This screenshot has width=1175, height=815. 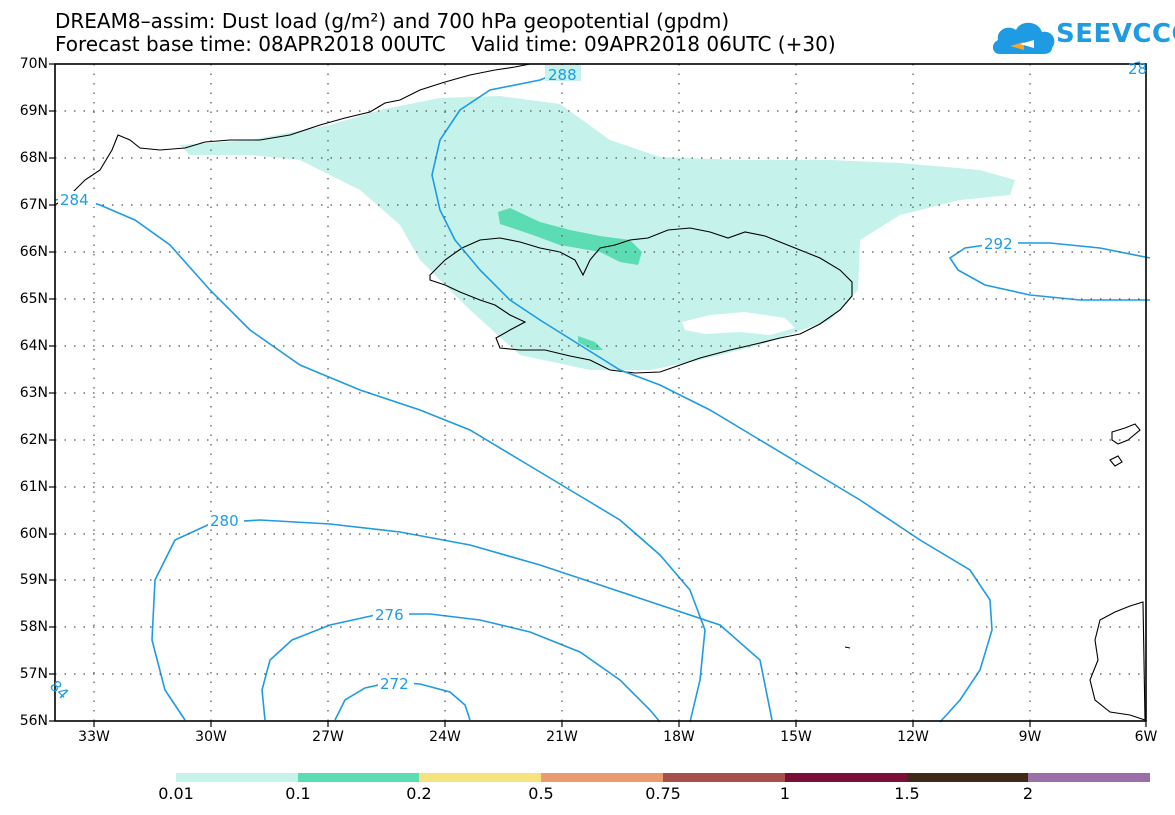 What do you see at coordinates (328, 737) in the screenshot?
I see `lon-label: 27W` at bounding box center [328, 737].